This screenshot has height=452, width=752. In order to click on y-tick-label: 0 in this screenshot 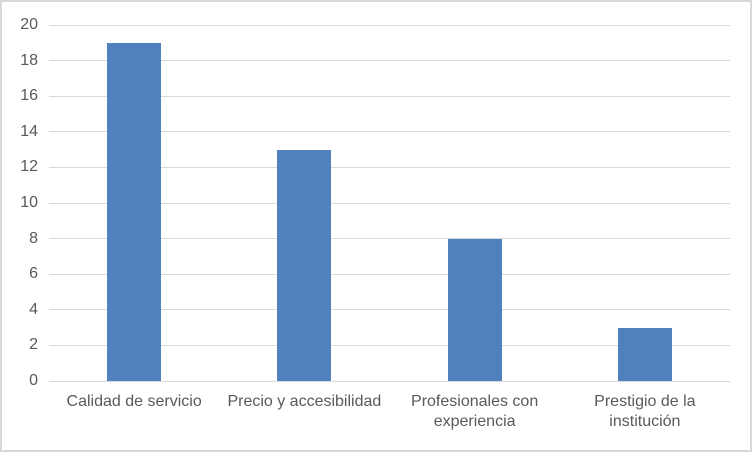, I will do `click(33, 380)`.